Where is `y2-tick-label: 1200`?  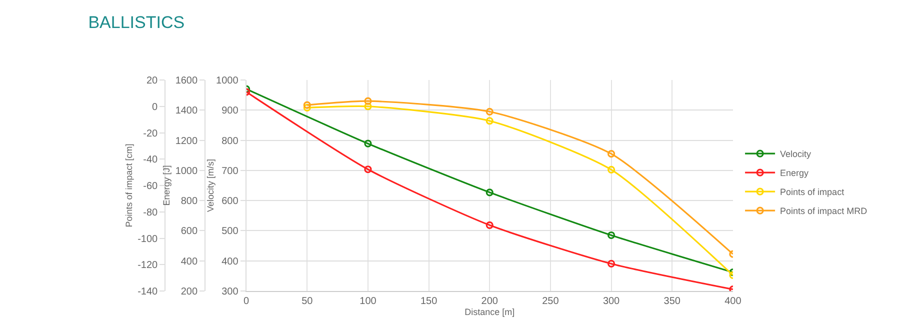
y2-tick-label: 1200 is located at coordinates (186, 141).